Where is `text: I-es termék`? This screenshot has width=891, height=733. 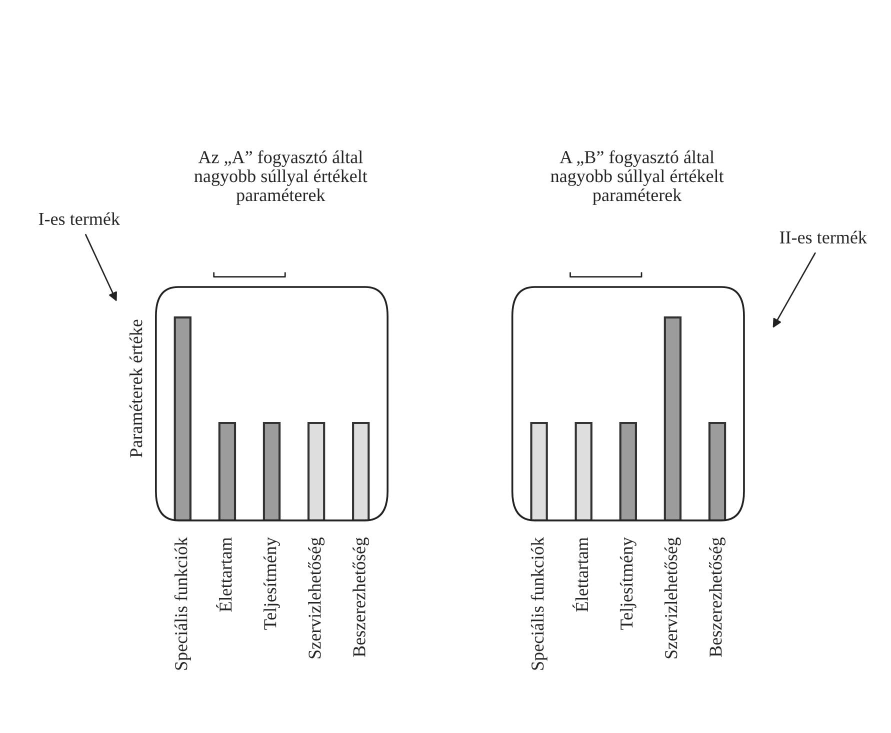
text: I-es termék is located at coordinates (79, 219).